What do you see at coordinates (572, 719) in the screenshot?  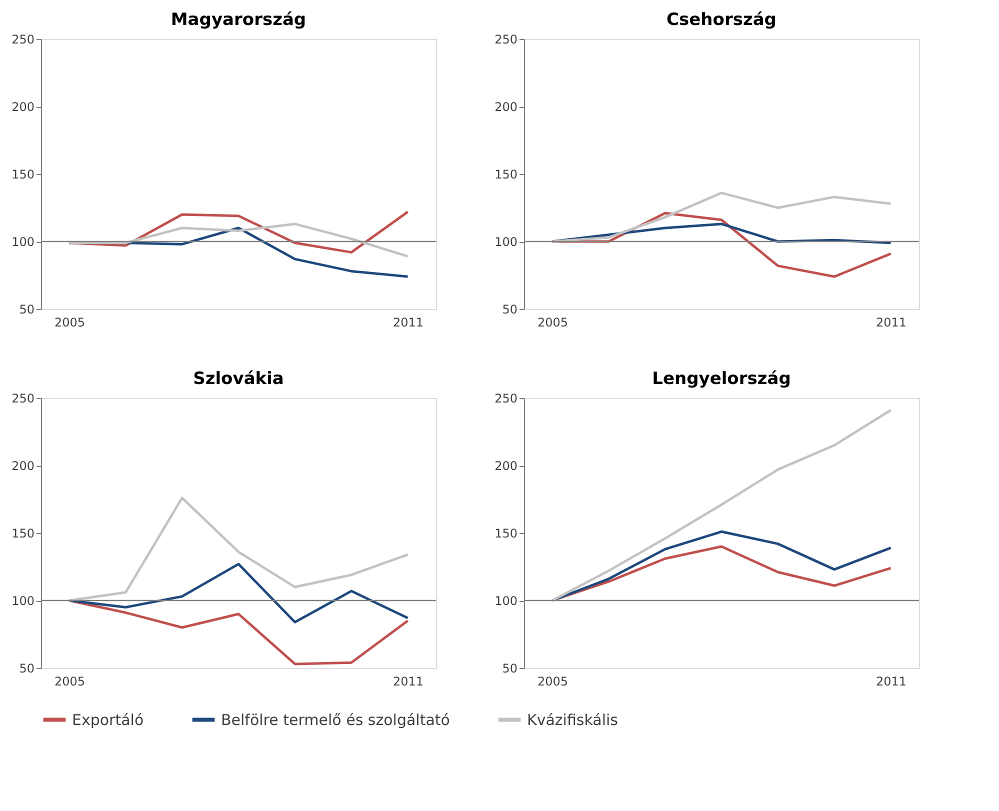 I see `legend-label: Kvázifiskális` at bounding box center [572, 719].